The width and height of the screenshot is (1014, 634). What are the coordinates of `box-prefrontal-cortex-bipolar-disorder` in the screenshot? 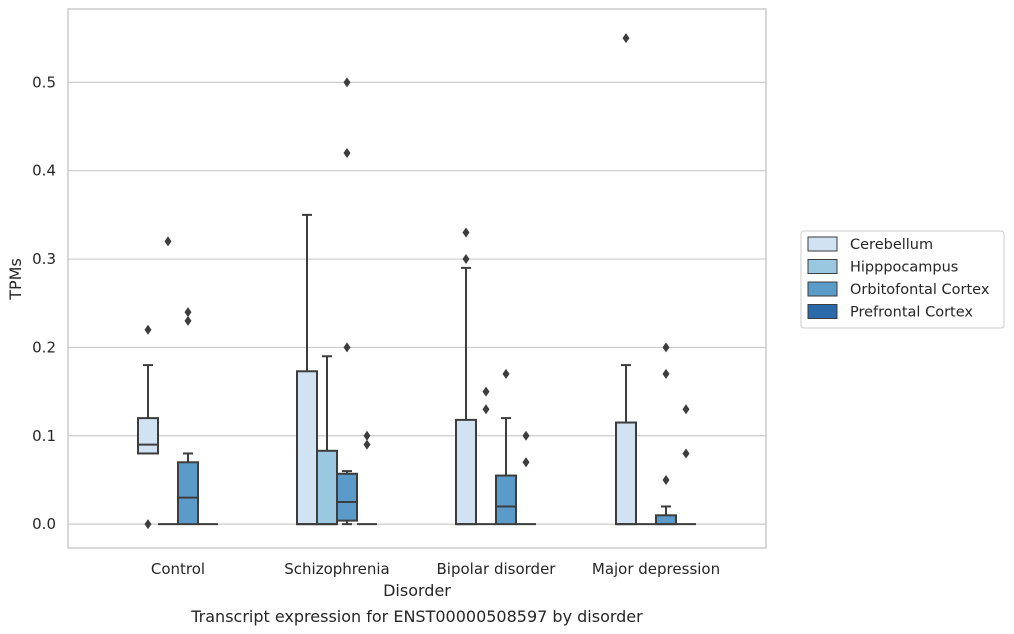 It's located at (526, 478).